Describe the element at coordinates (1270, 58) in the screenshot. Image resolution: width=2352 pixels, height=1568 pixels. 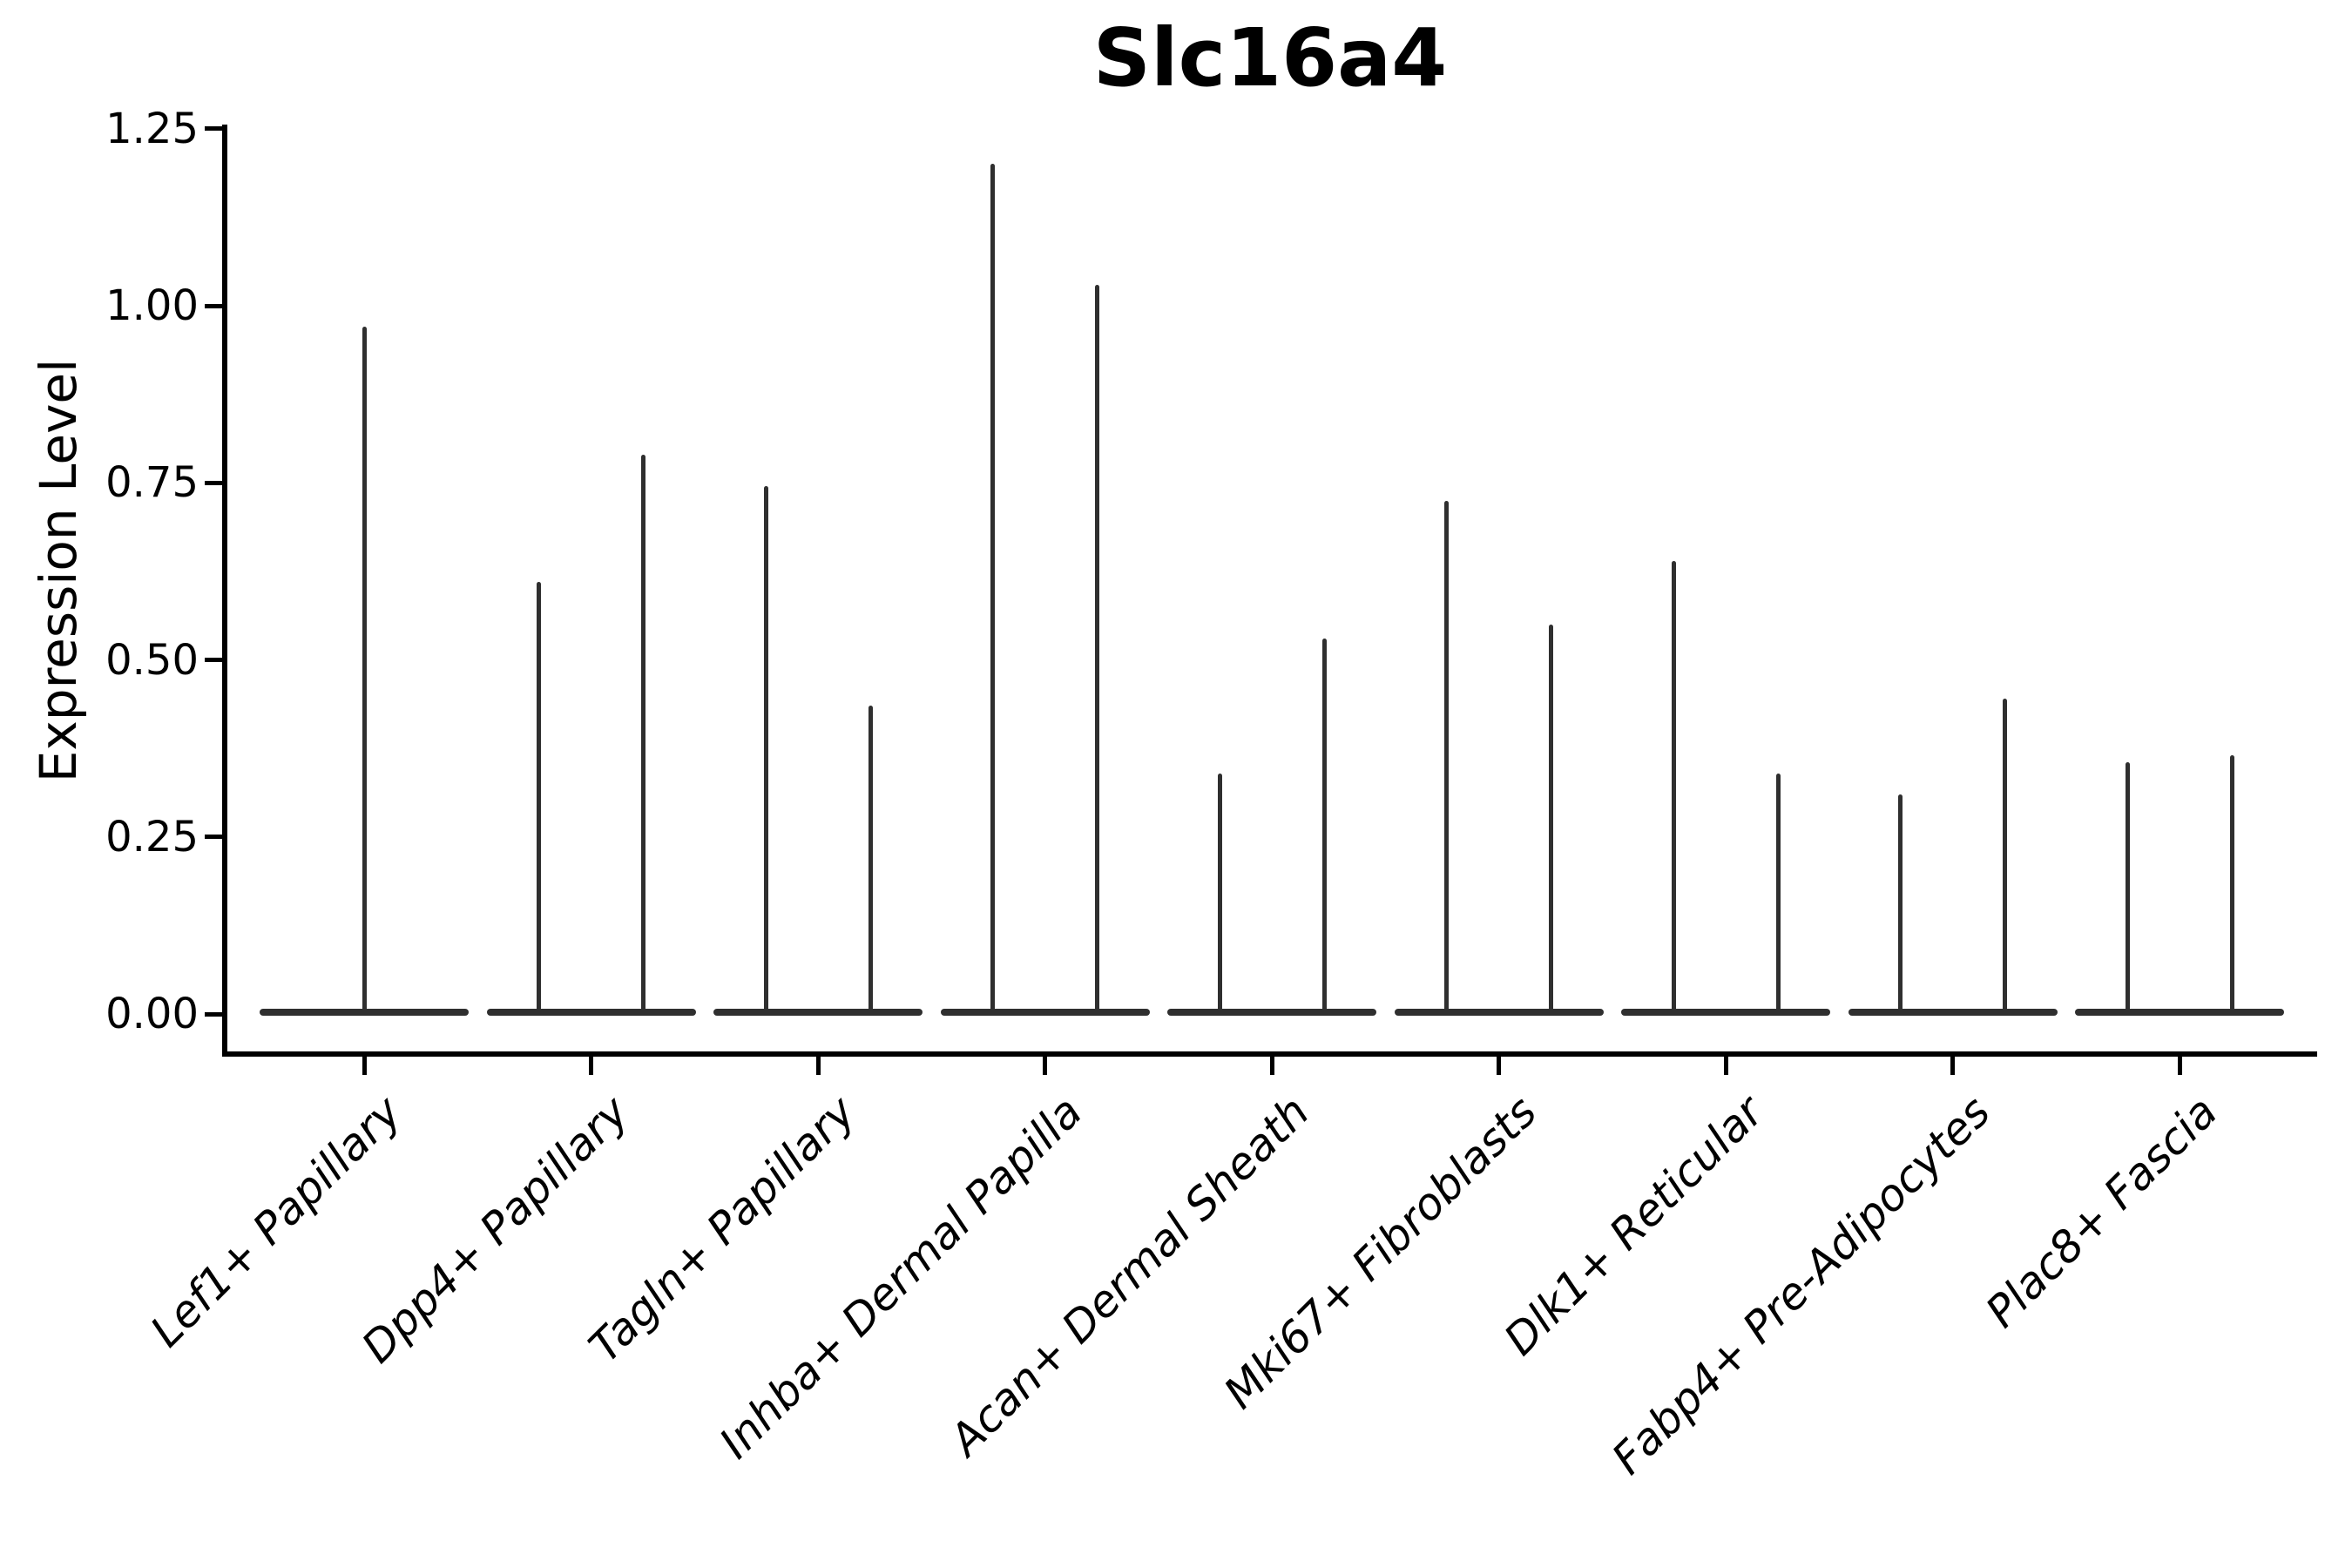
I see `plot-title: Slc16a4` at that location.